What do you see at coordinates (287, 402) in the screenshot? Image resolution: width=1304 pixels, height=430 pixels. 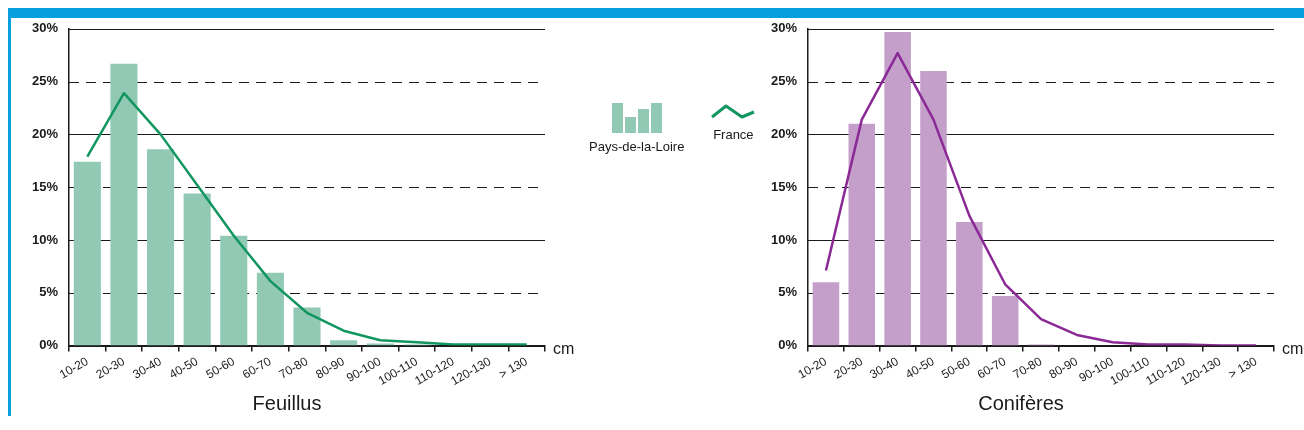 I see `text: Feuillus` at bounding box center [287, 402].